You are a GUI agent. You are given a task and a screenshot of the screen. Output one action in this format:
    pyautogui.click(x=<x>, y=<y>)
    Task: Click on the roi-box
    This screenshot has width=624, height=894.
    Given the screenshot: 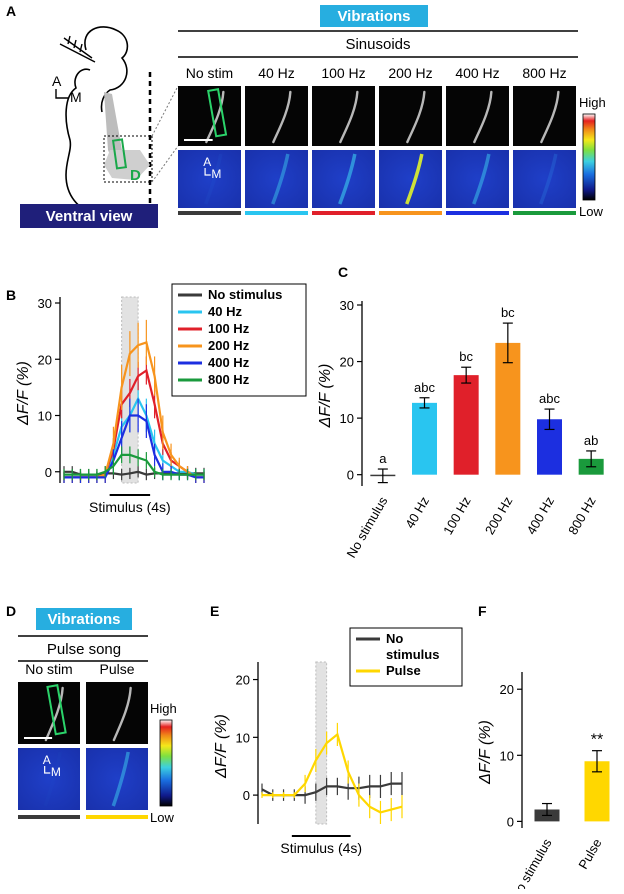 What is the action you would take?
    pyautogui.click(x=119, y=154)
    